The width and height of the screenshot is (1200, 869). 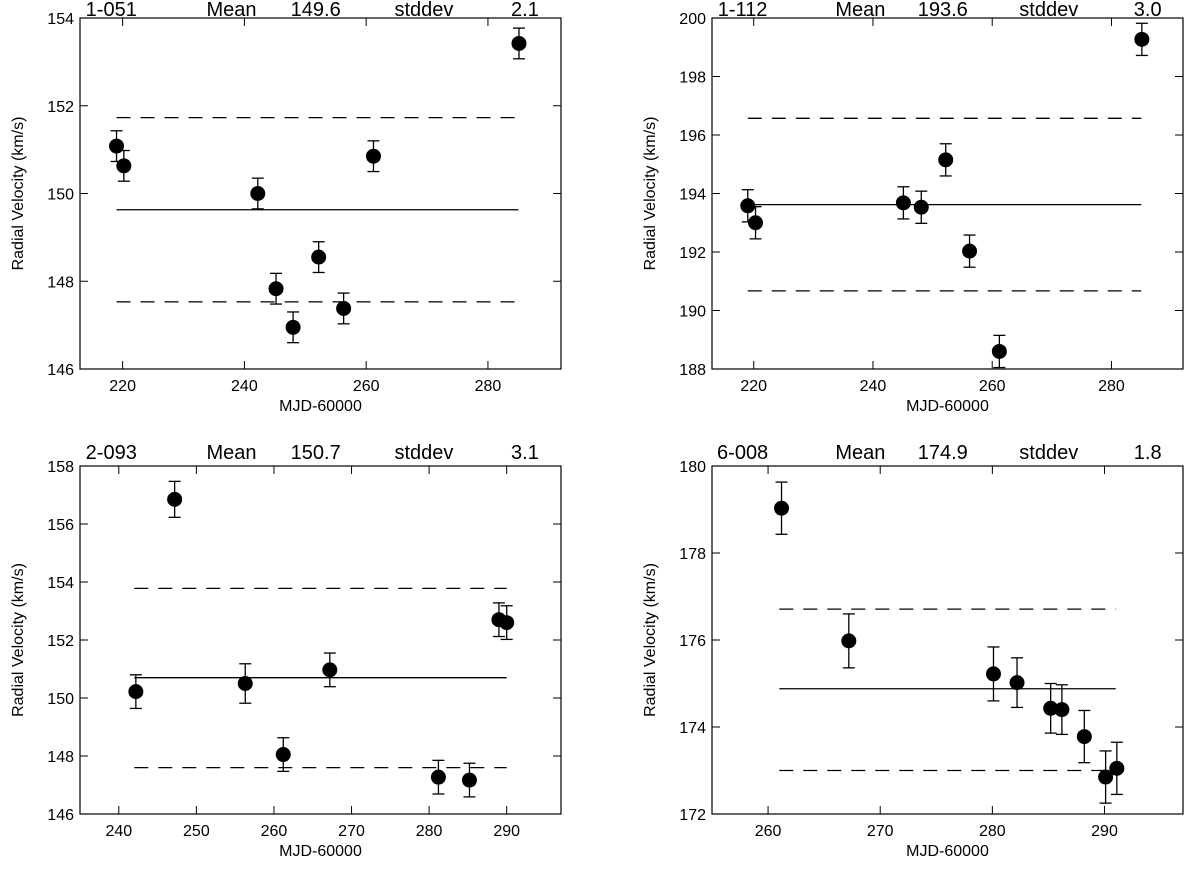 What do you see at coordinates (60, 467) in the screenshot?
I see `y-tick-label: 158` at bounding box center [60, 467].